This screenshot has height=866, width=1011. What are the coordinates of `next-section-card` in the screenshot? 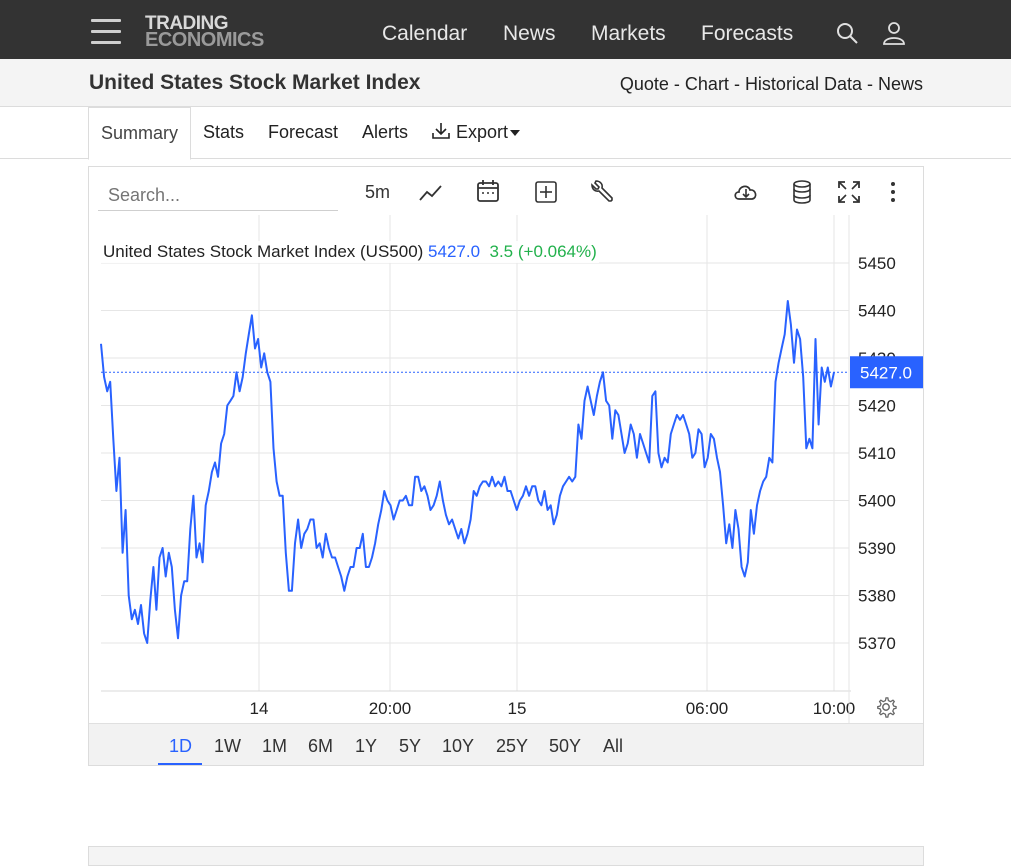 It's located at (506, 856).